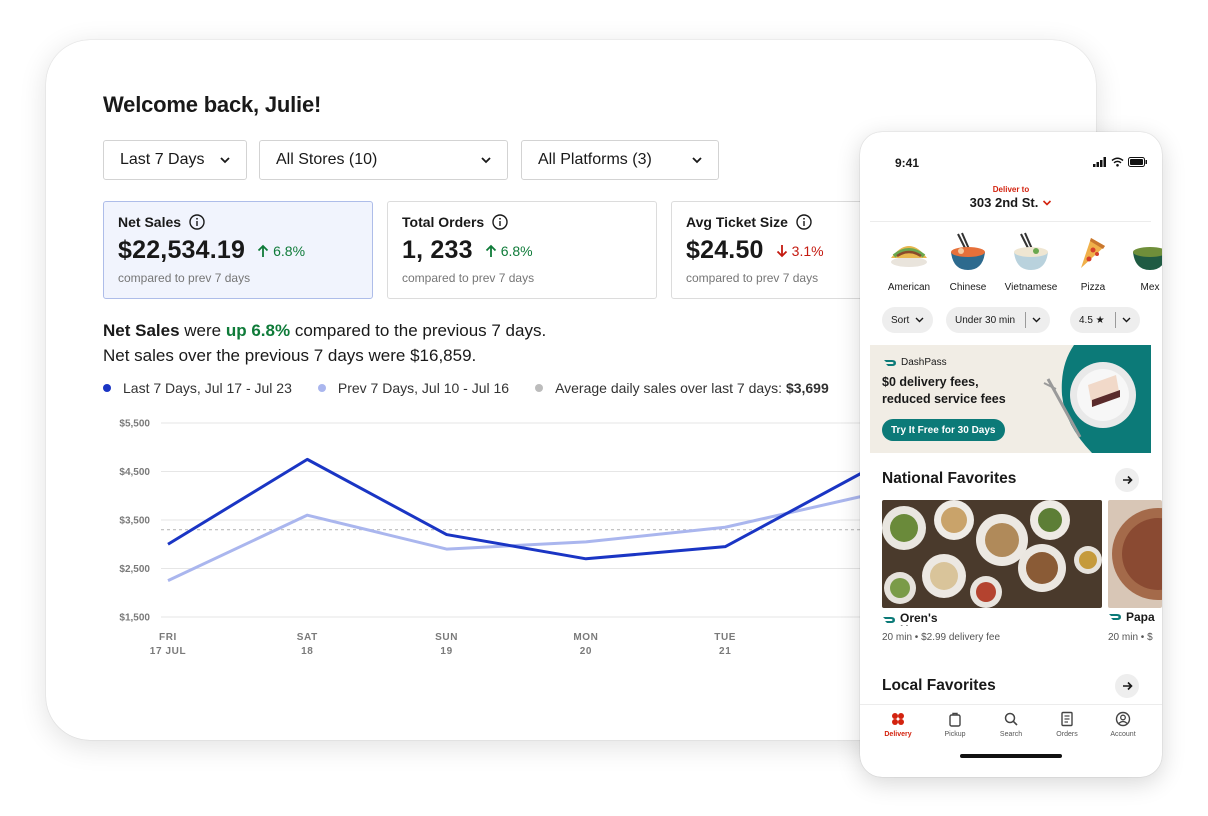 The height and width of the screenshot is (816, 1208). I want to click on status-icons, so click(1120, 162).